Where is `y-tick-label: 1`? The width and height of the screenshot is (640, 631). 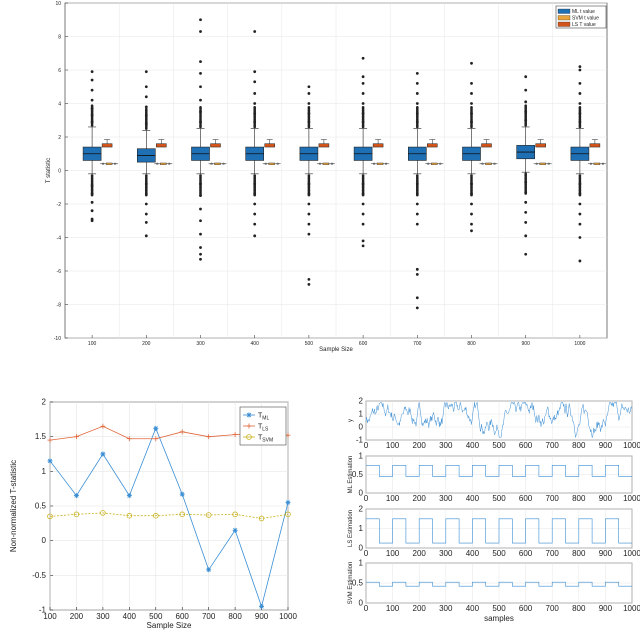 y-tick-label: 1 is located at coordinates (361, 456).